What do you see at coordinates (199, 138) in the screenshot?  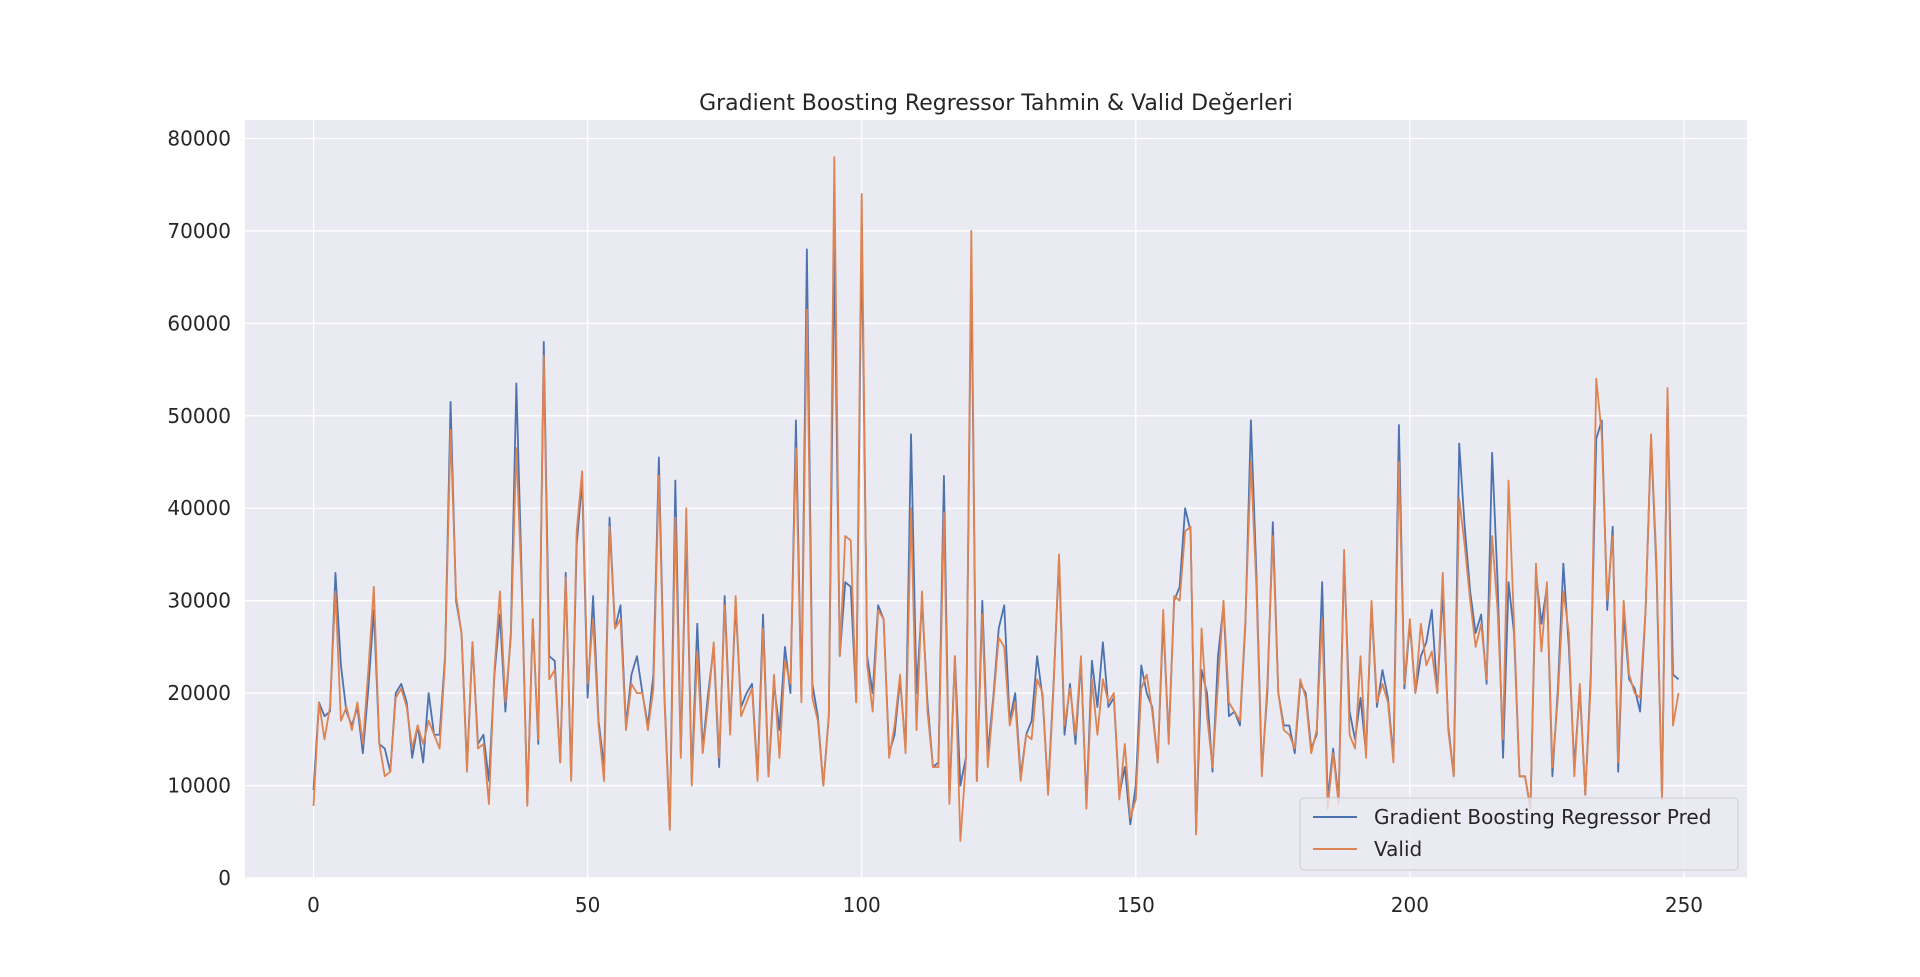 I see `y-tick-label: 80000` at bounding box center [199, 138].